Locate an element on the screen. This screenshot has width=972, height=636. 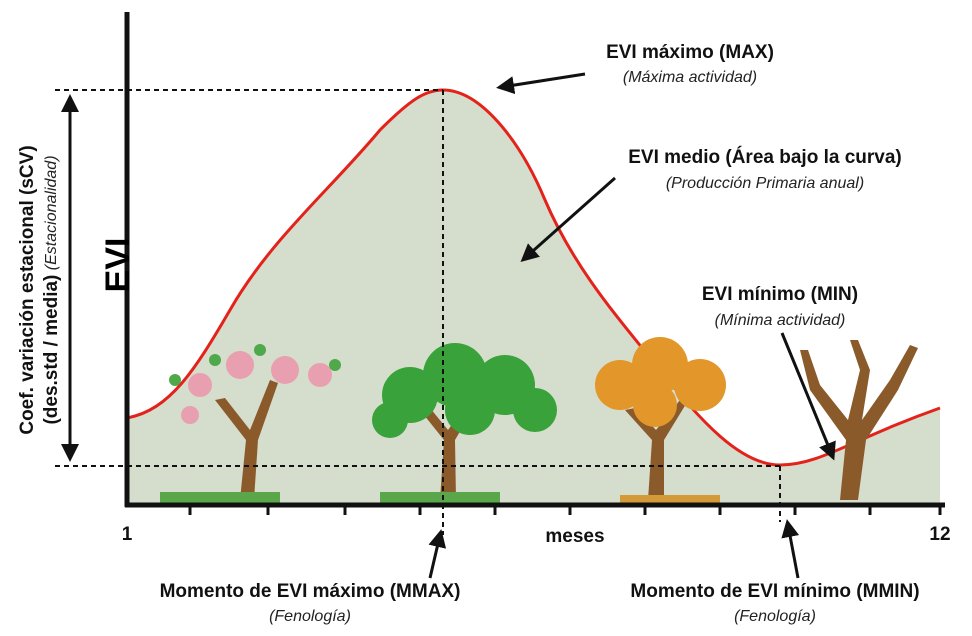
annotation-title: EVI medio (Área bajo la curva) is located at coordinates (764, 157).